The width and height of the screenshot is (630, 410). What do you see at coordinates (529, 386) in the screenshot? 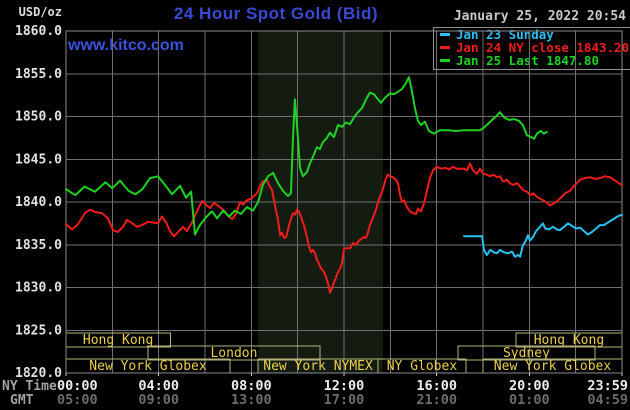
I see `ny-time-tick-label: 20:00` at bounding box center [529, 386].